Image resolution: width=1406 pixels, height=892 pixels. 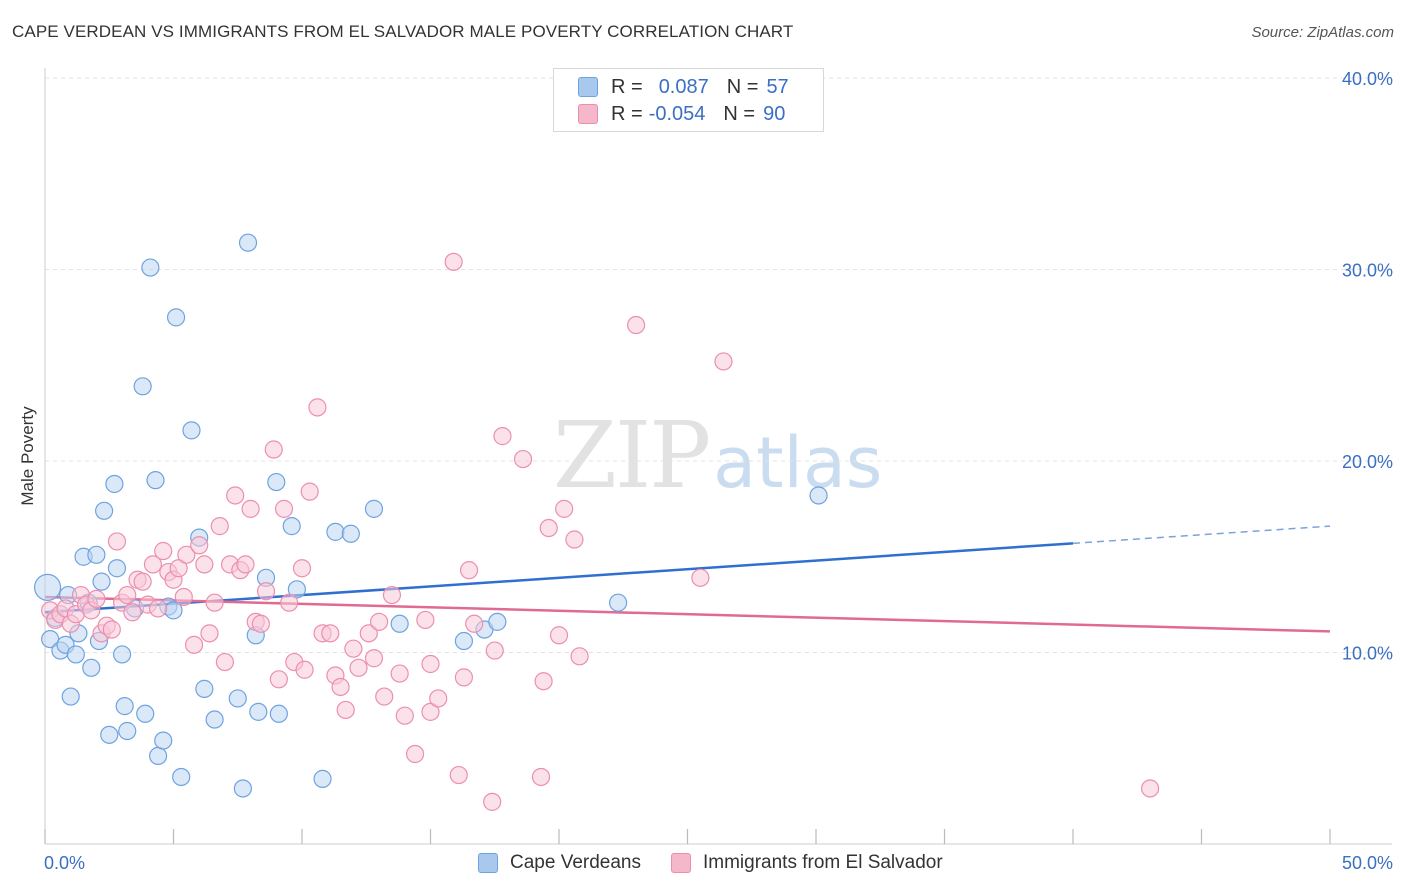 I want to click on watermark-zip: ZIP, so click(x=632, y=455).